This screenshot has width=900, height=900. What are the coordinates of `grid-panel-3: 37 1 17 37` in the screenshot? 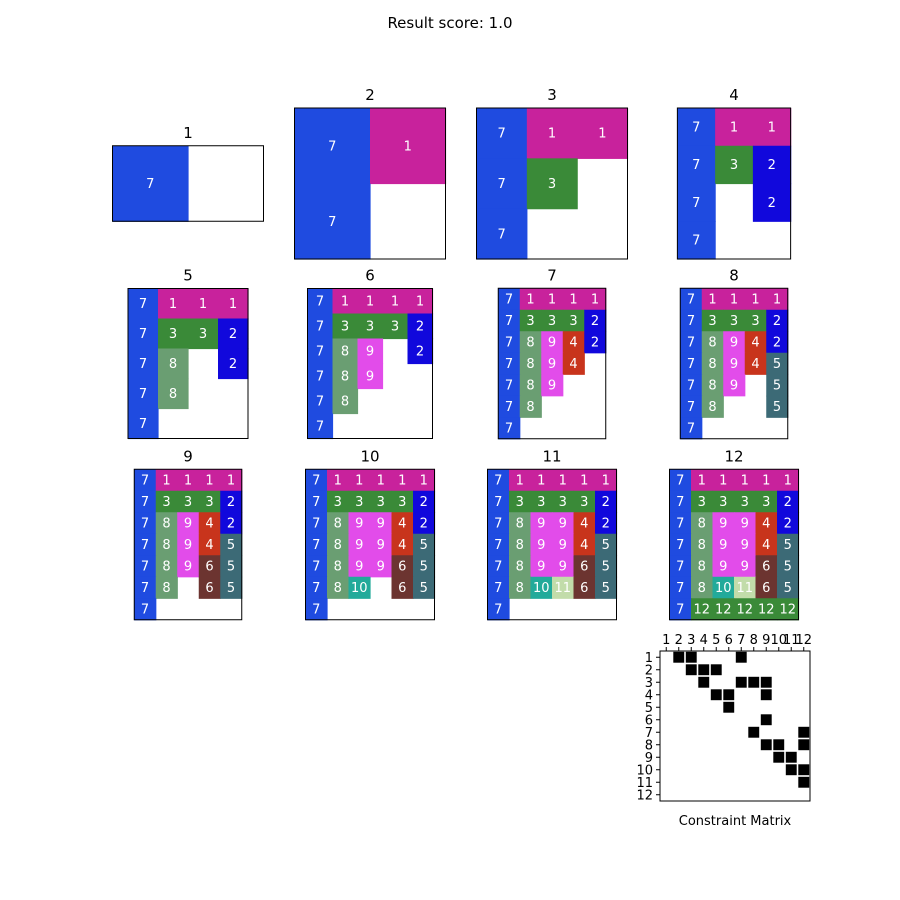 It's located at (552, 173).